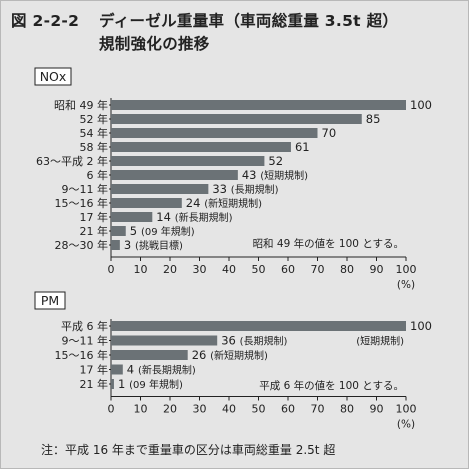  I want to click on category-label: 63～平成 2 年, so click(72, 161).